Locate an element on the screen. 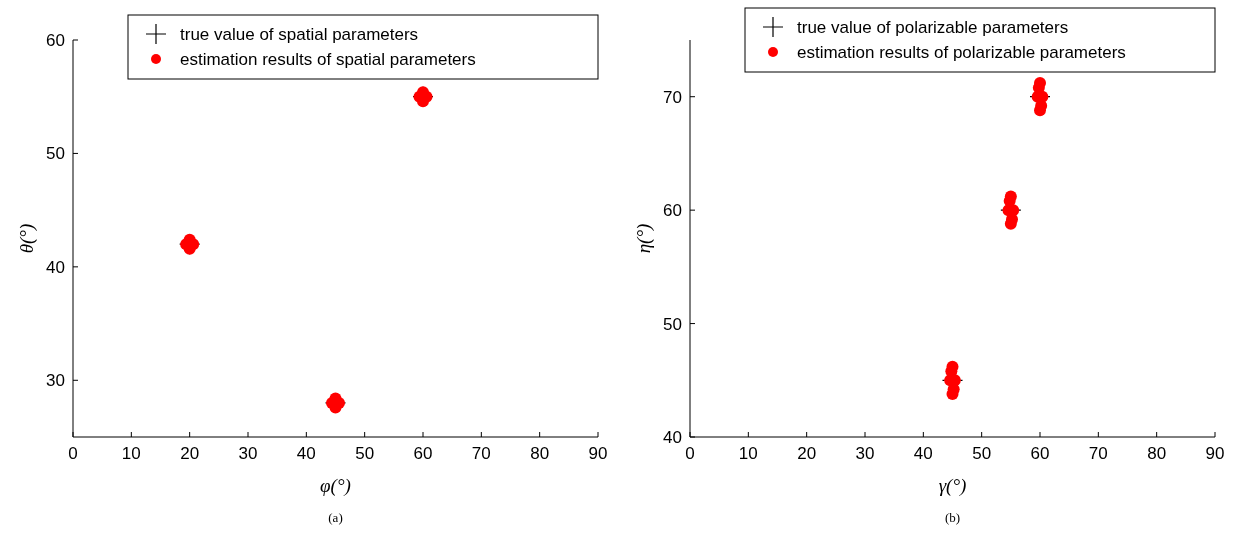  legend-label: estimation results of polarizable parameters is located at coordinates (961, 52).